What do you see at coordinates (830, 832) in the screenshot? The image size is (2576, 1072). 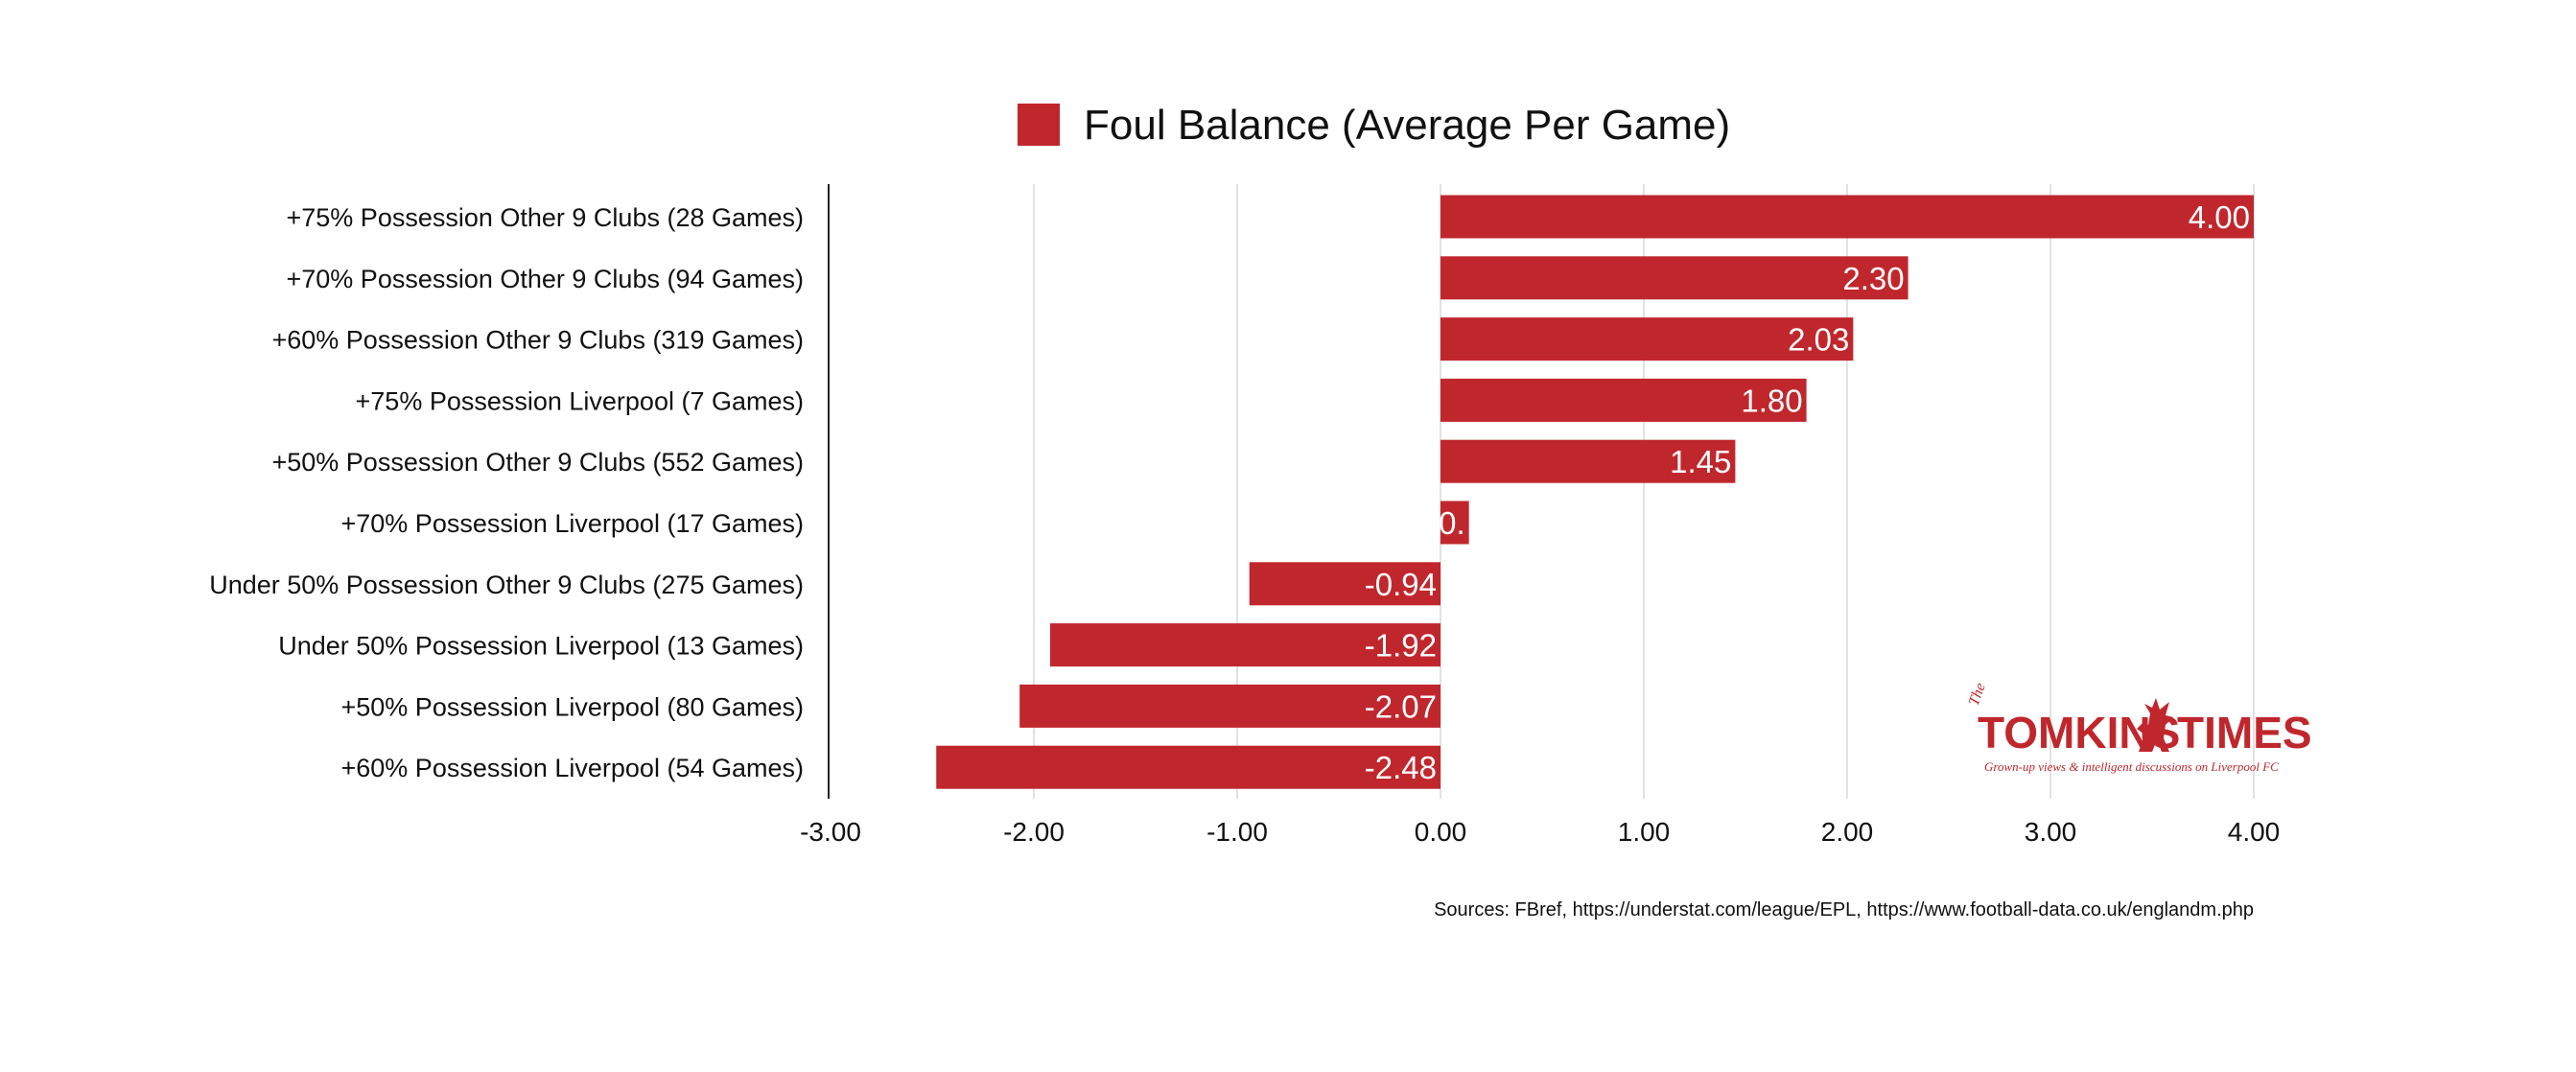 I see `x-tick-label: -3.00` at bounding box center [830, 832].